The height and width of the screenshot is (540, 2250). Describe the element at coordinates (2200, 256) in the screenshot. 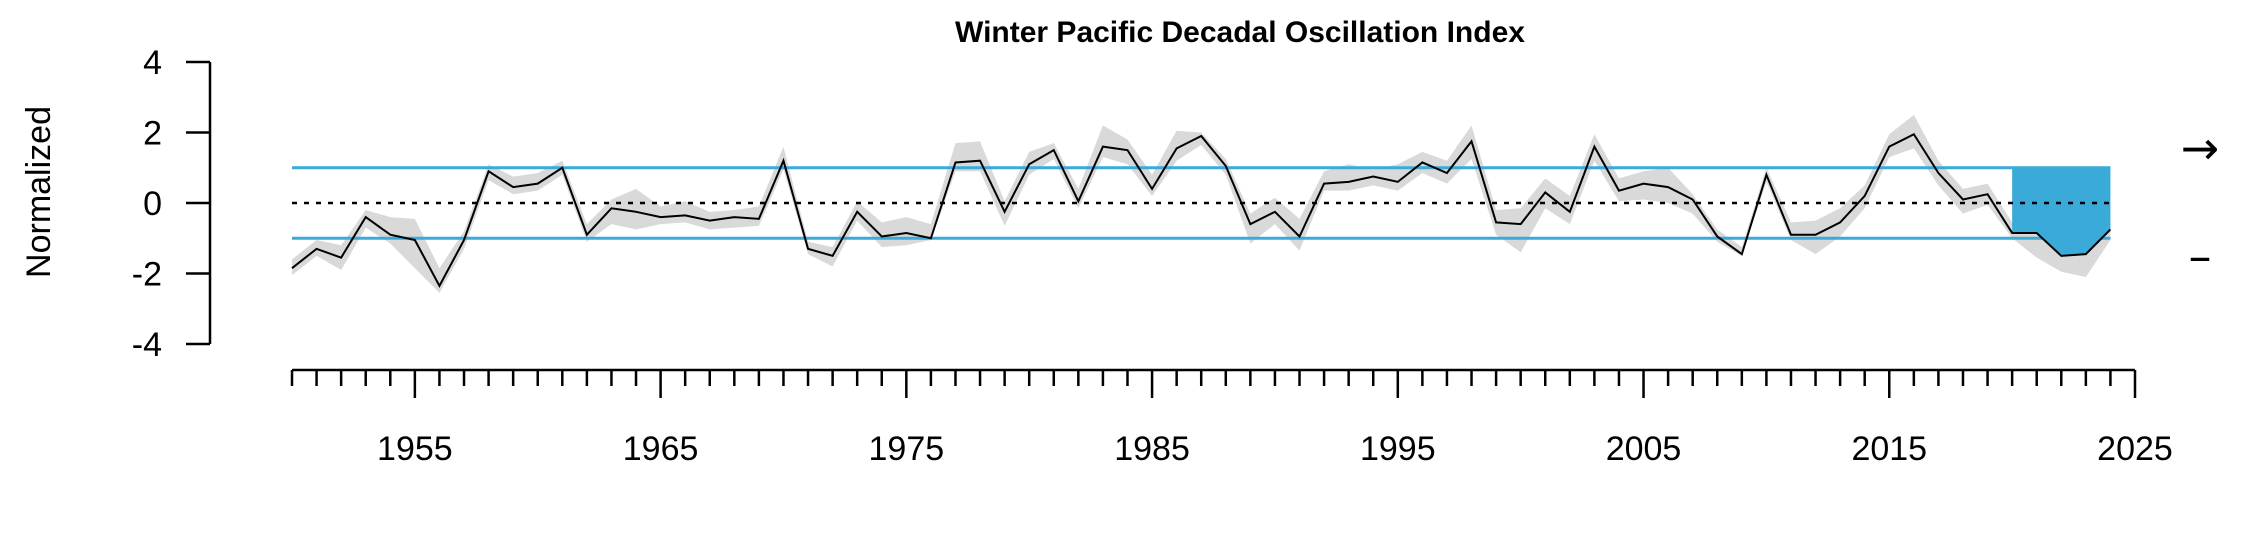

I see `mean-dash-icon: –` at that location.